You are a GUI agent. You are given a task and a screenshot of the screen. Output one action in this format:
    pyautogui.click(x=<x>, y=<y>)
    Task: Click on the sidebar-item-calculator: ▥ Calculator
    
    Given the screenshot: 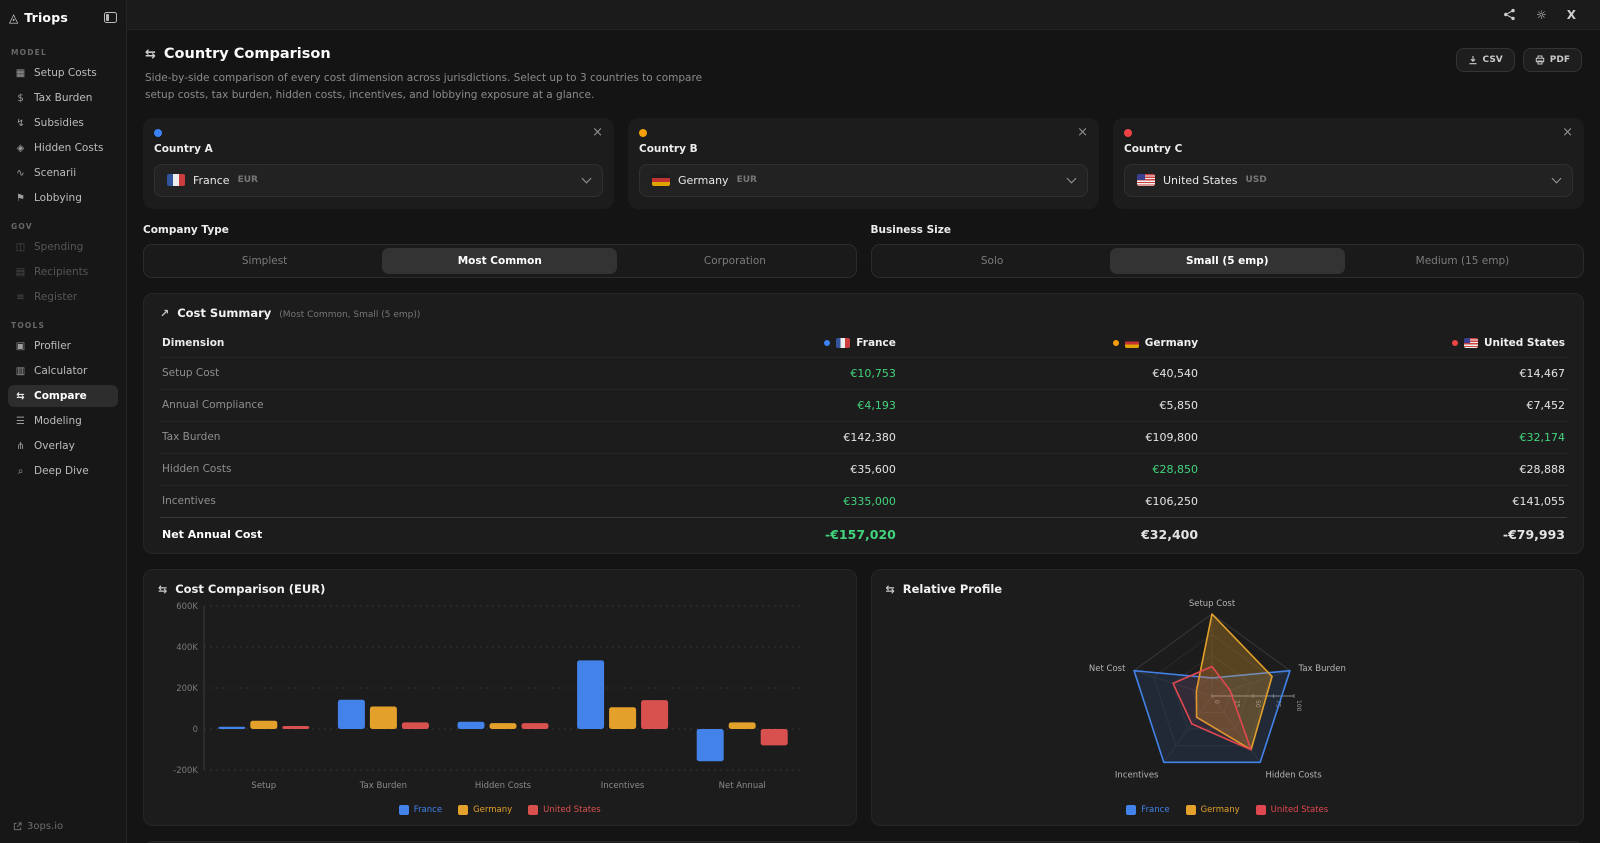 What is the action you would take?
    pyautogui.click(x=51, y=371)
    